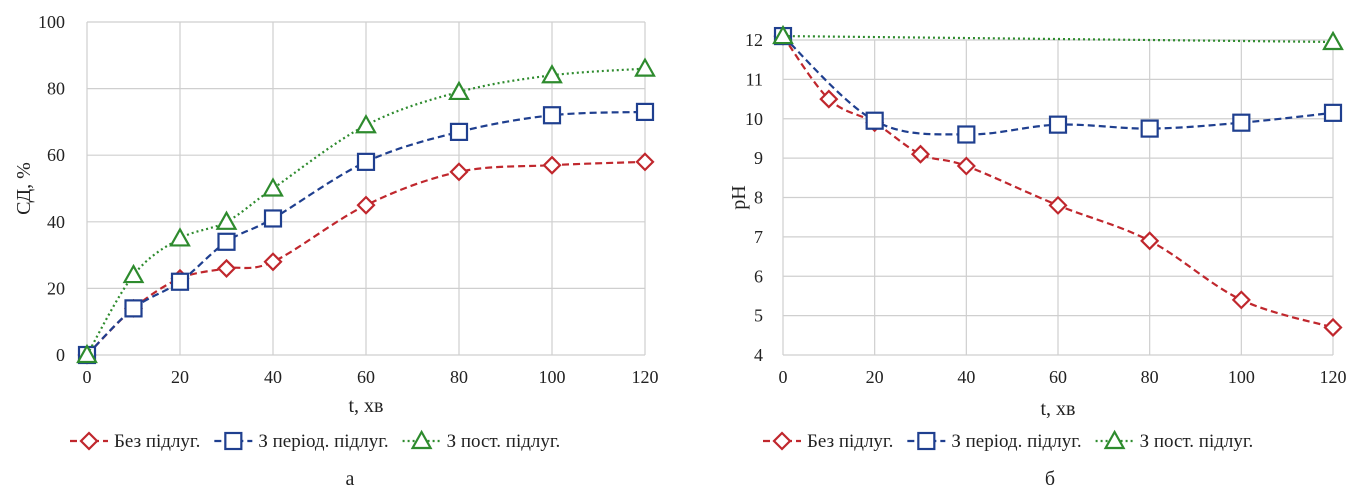 The height and width of the screenshot is (490, 1354). Describe the element at coordinates (56, 222) in the screenshot. I see `y-tick-label: 40` at that location.